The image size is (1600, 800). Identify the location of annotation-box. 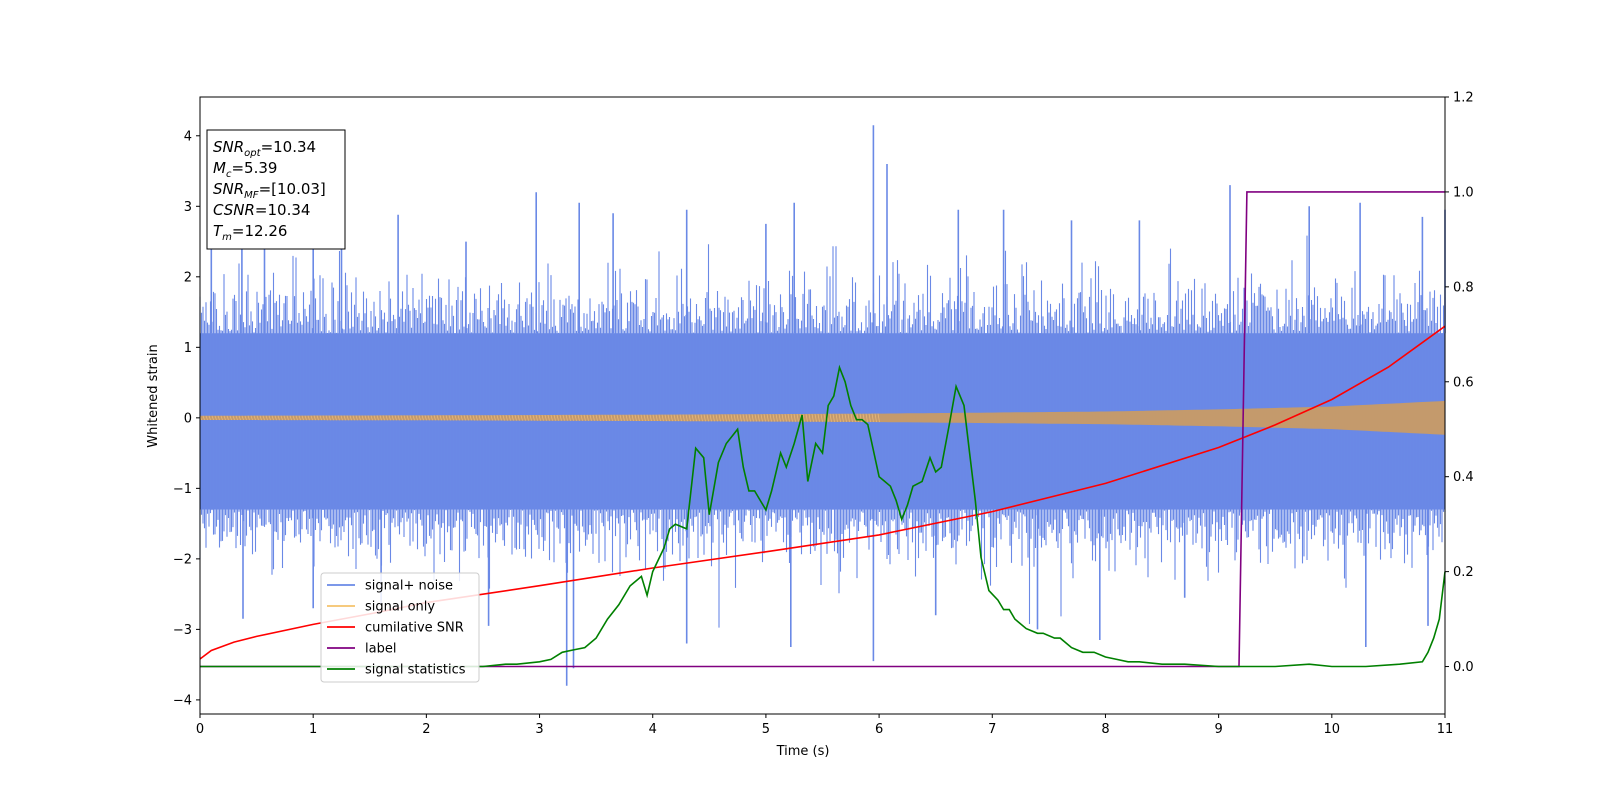
(276, 189).